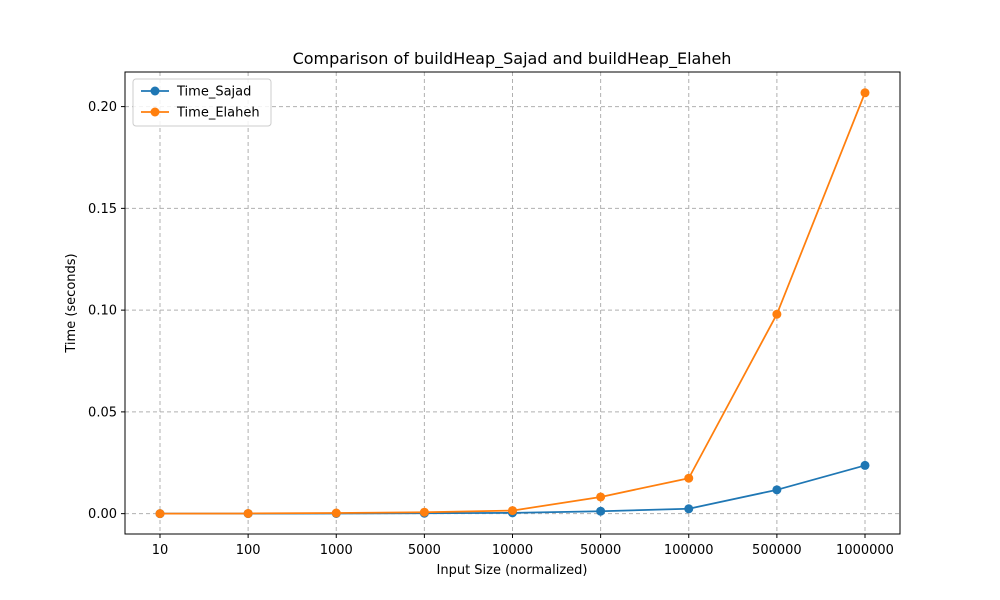 The image size is (1000, 600). I want to click on y-tick-label: 0.20, so click(102, 107).